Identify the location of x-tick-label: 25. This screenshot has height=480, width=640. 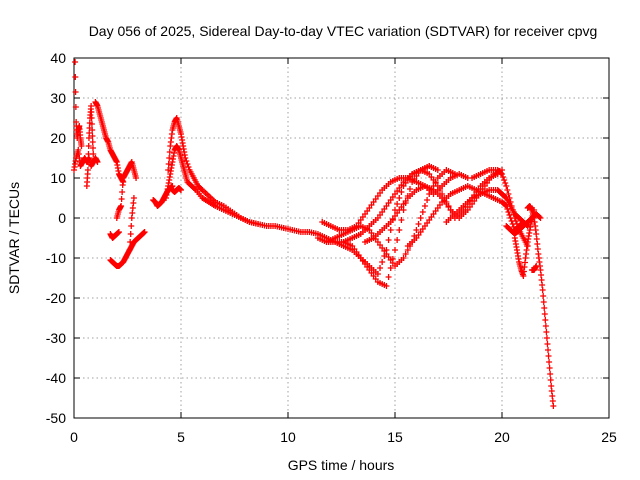
(609, 437).